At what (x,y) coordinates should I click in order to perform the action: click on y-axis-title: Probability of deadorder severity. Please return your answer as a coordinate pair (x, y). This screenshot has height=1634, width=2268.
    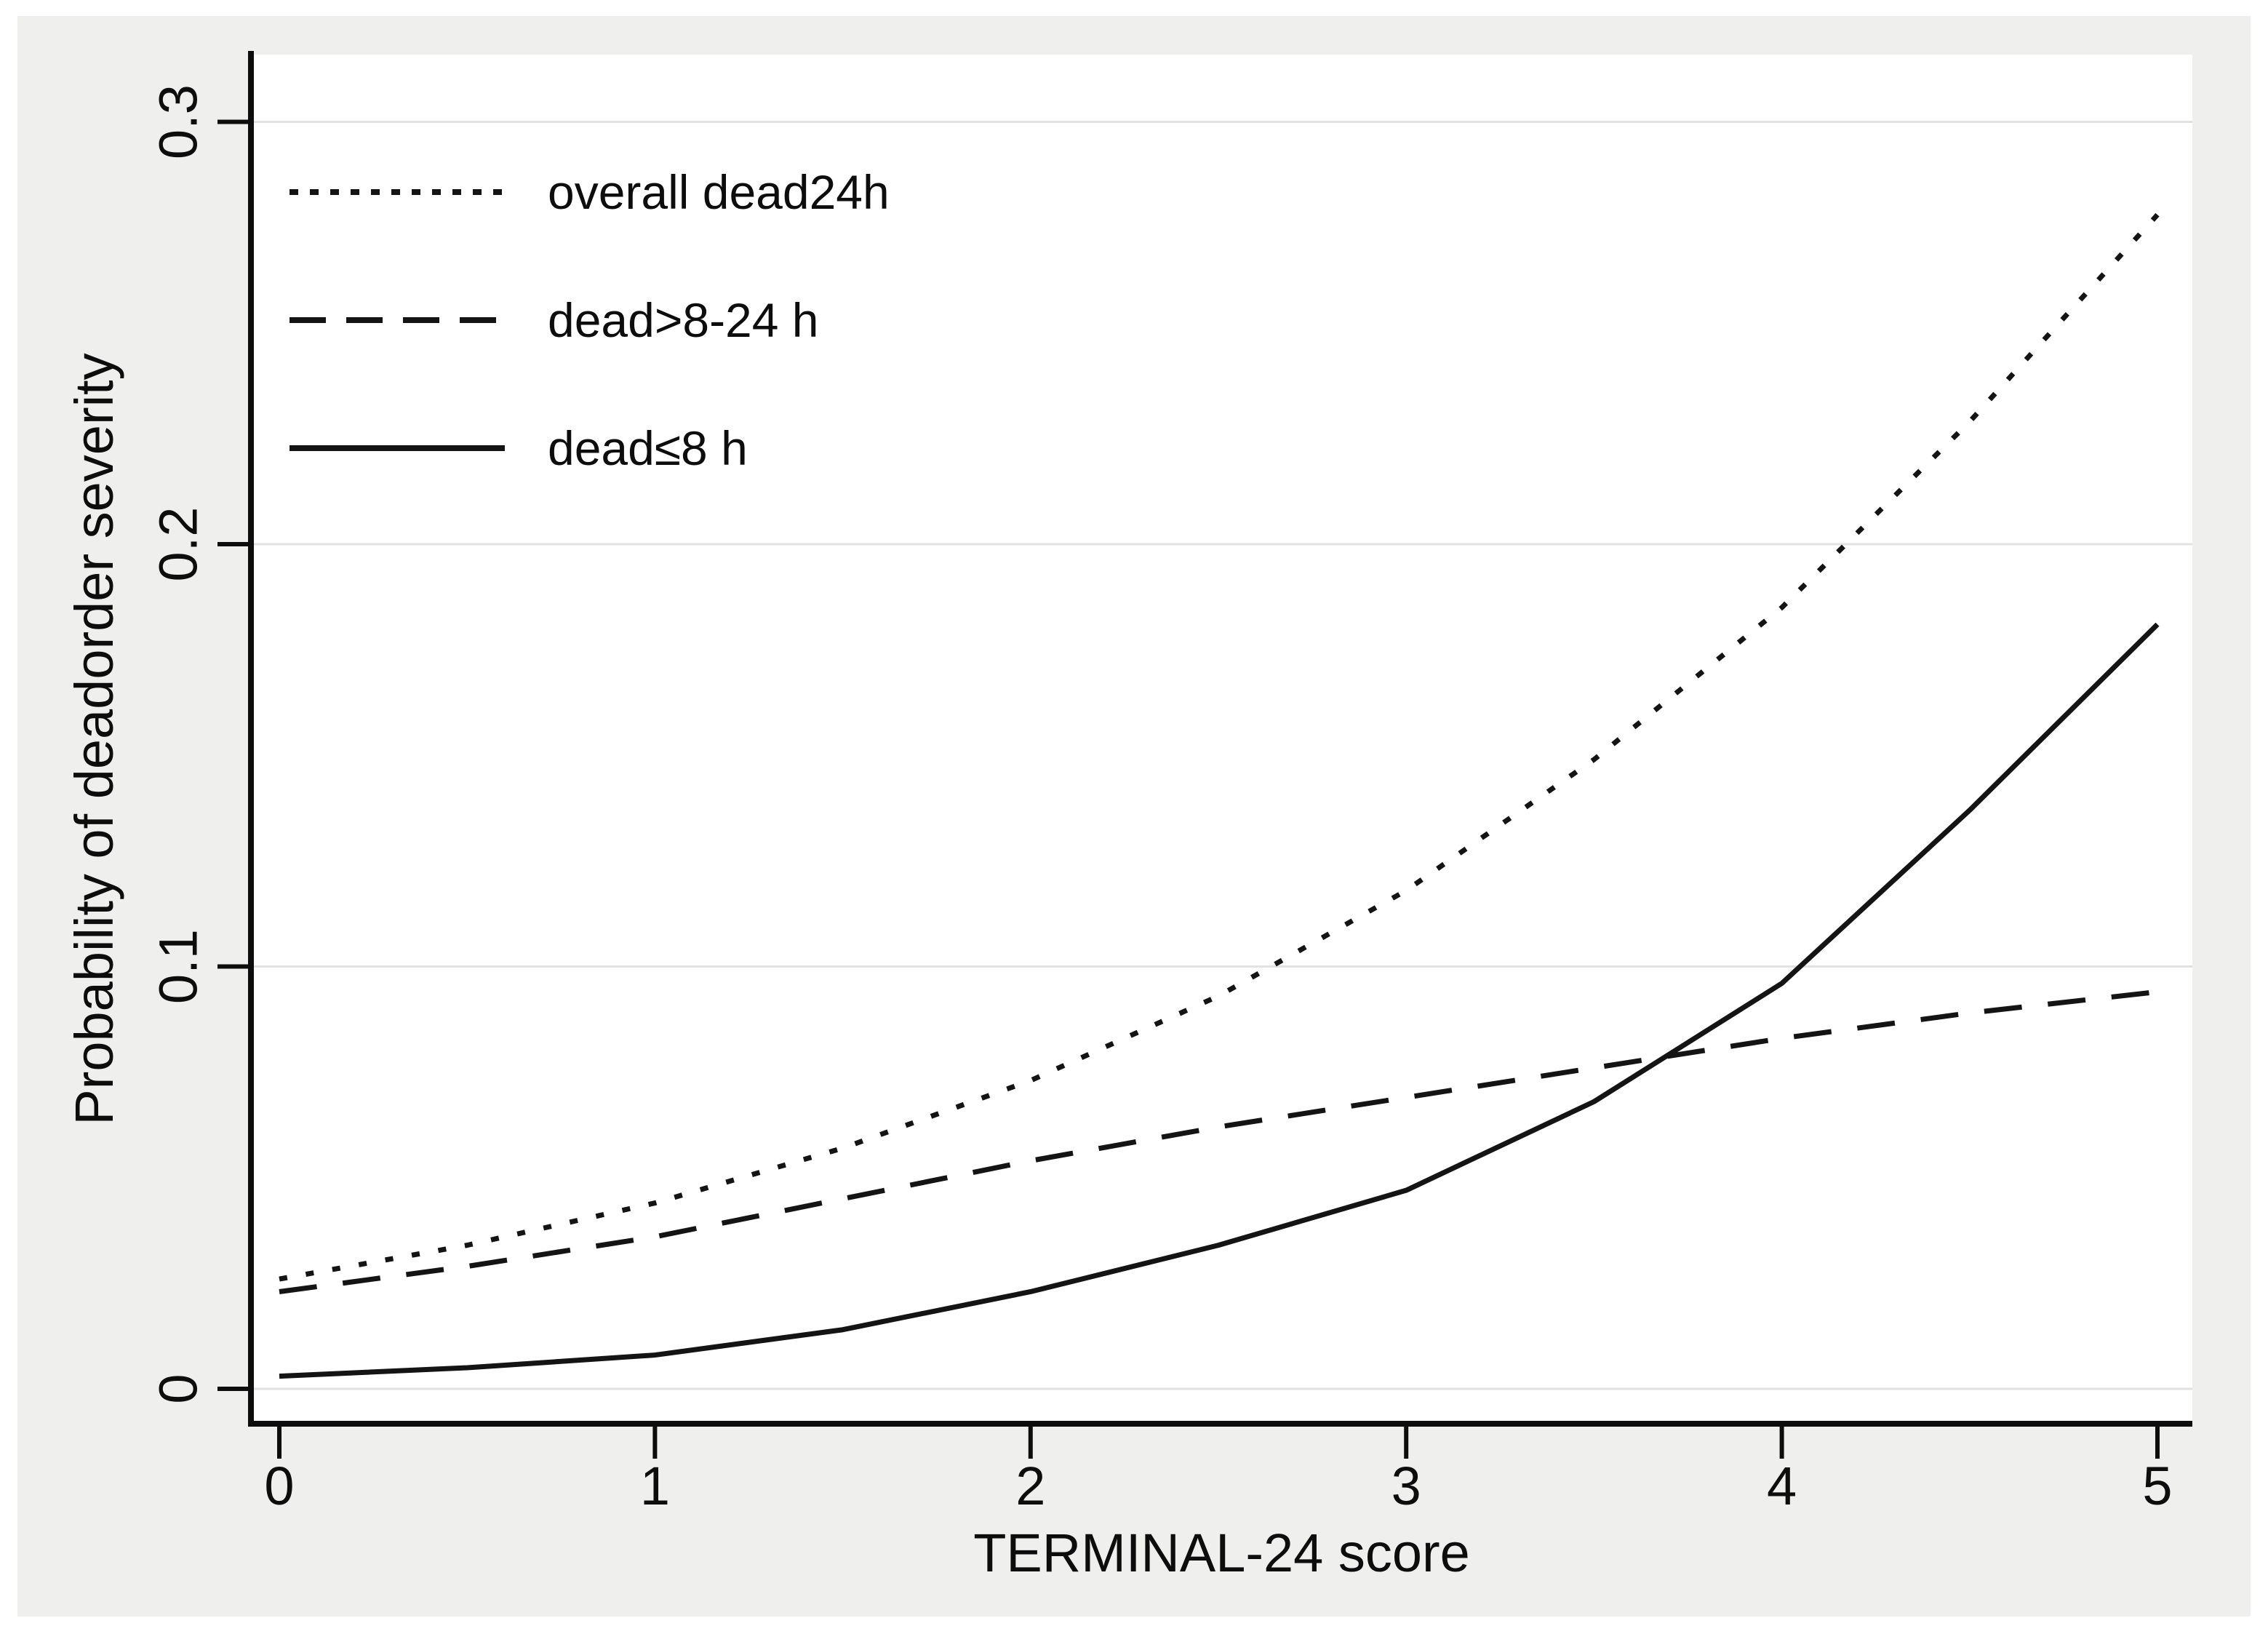
    Looking at the image, I should click on (94, 739).